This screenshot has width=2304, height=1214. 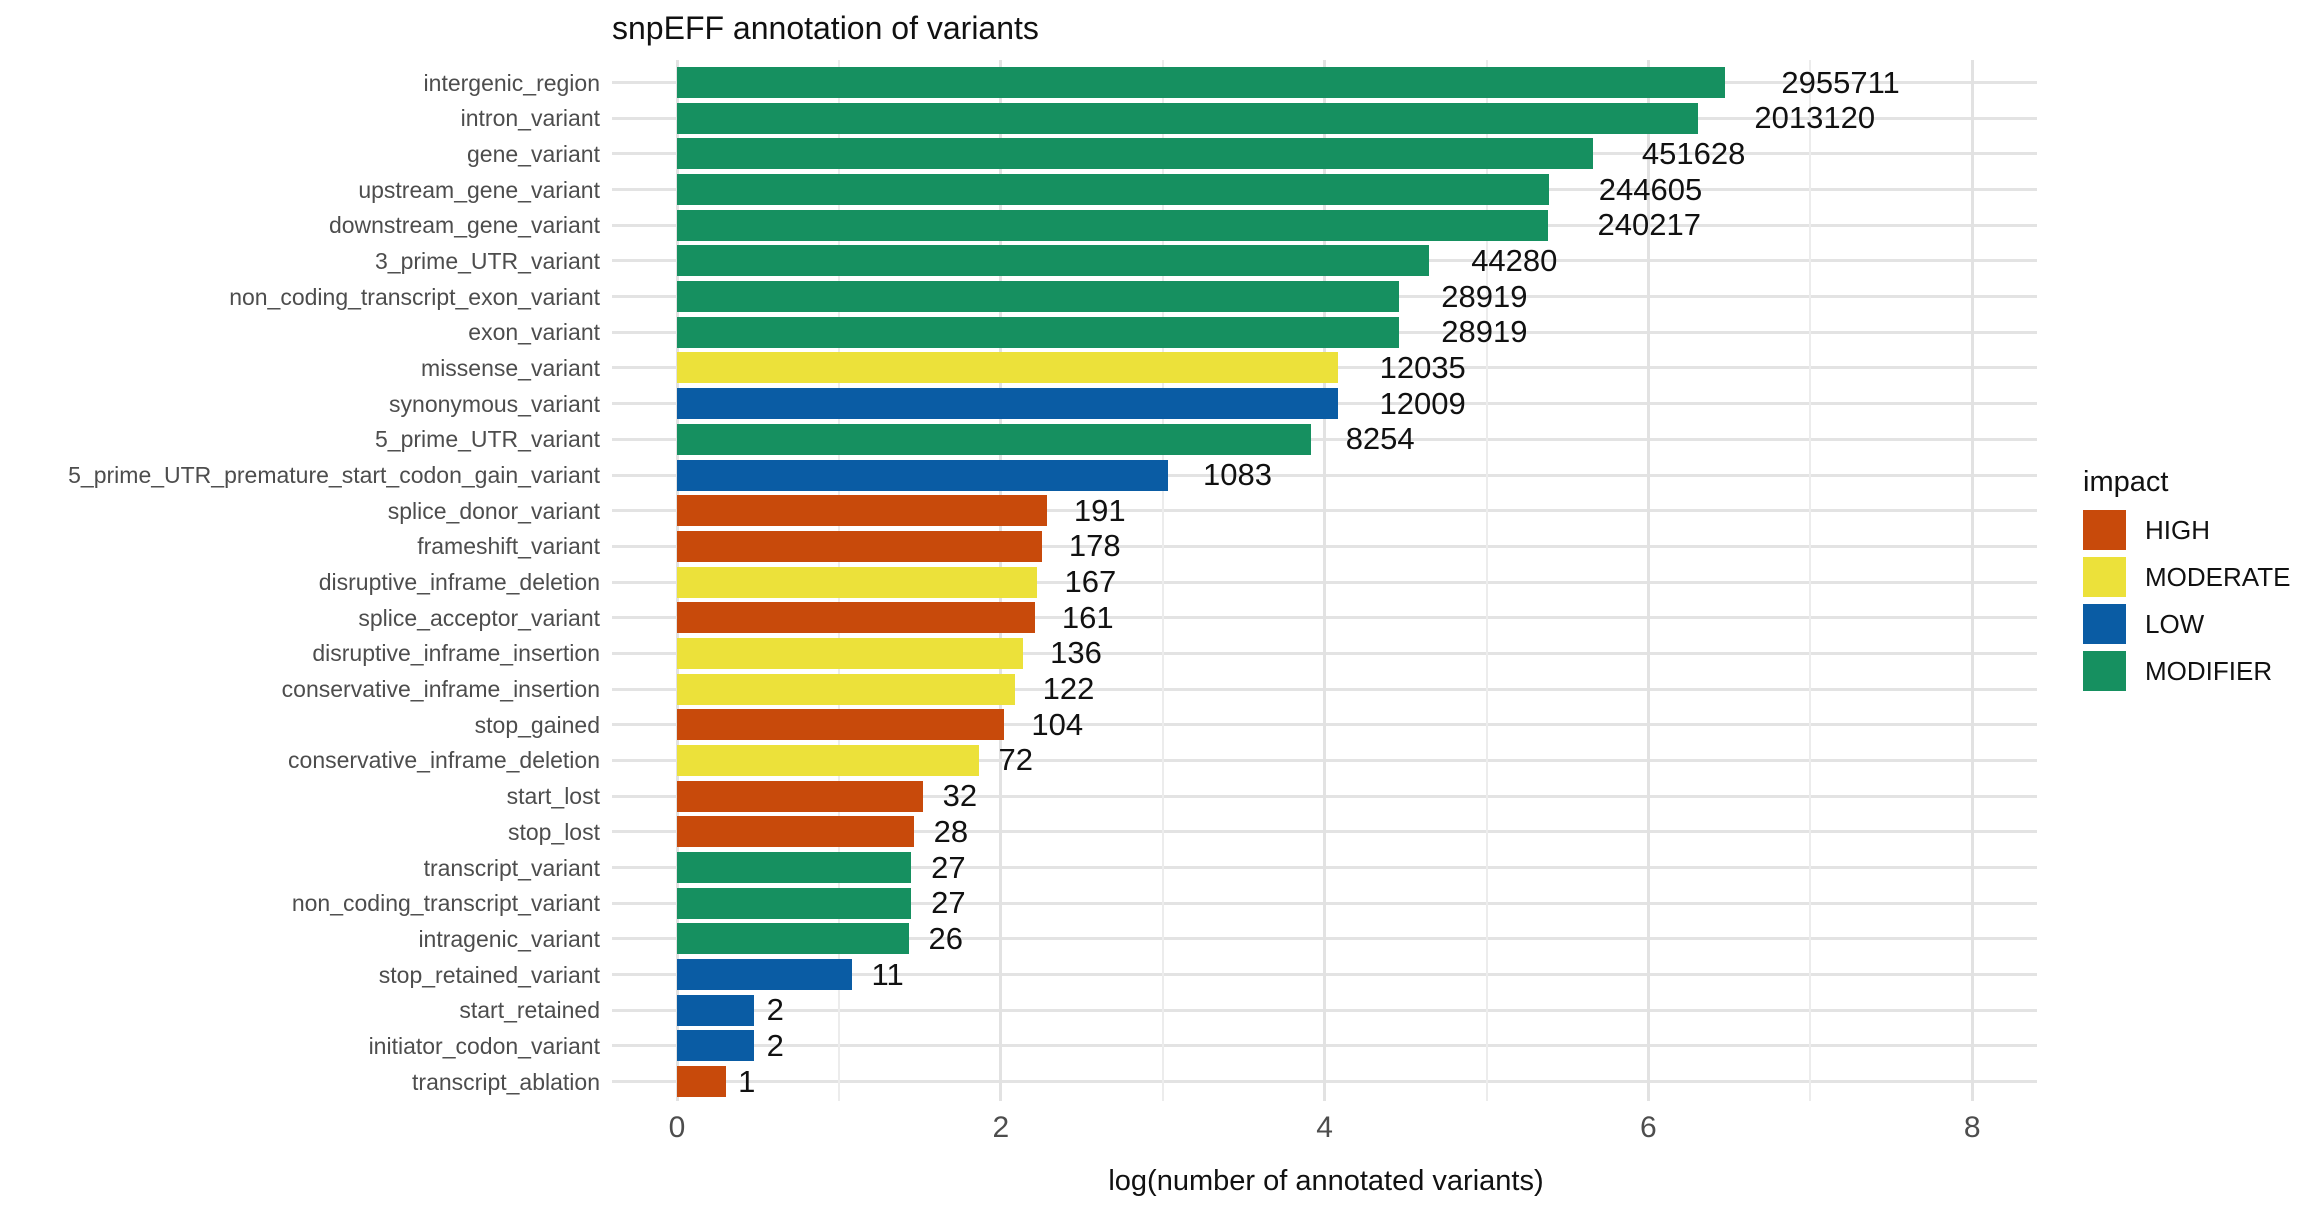 I want to click on value-label-5_prime_UTR_premature_start_codon_gain_variant: 1083, so click(x=1237, y=474).